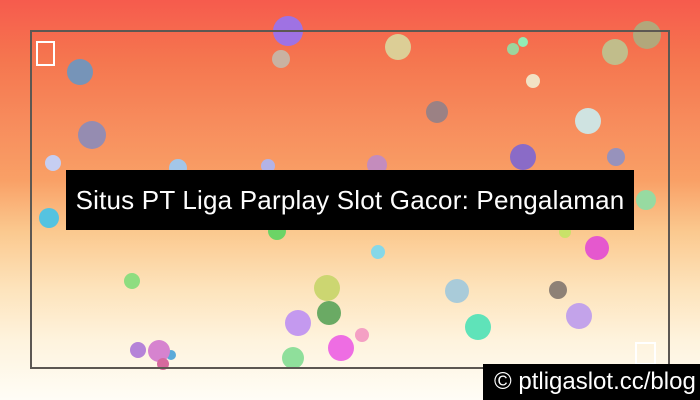 The height and width of the screenshot is (400, 700). What do you see at coordinates (45, 53) in the screenshot?
I see `corner-rectangle-top-left` at bounding box center [45, 53].